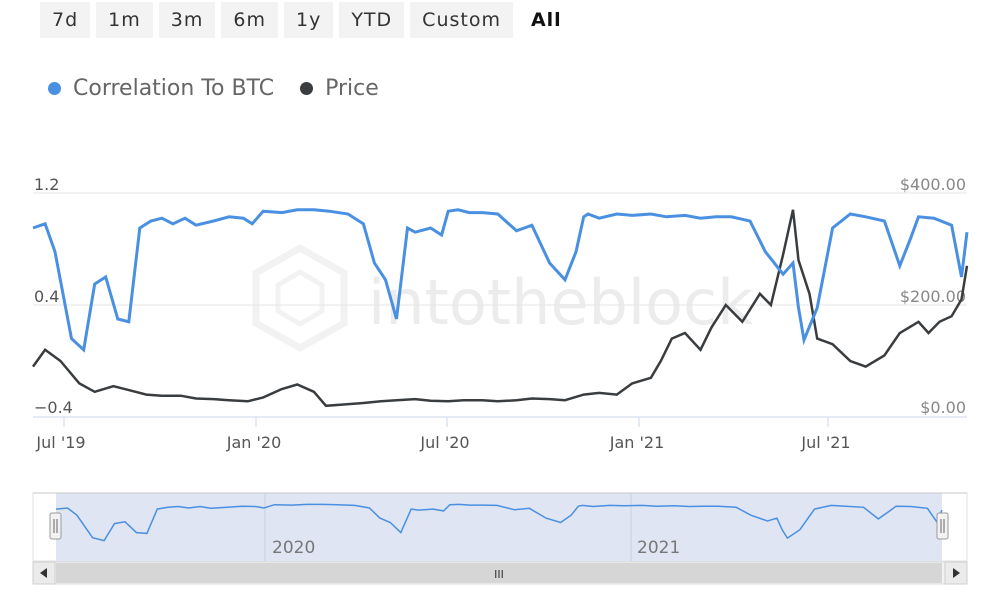  What do you see at coordinates (444, 442) in the screenshot?
I see `x-tick-label: Jul '20` at bounding box center [444, 442].